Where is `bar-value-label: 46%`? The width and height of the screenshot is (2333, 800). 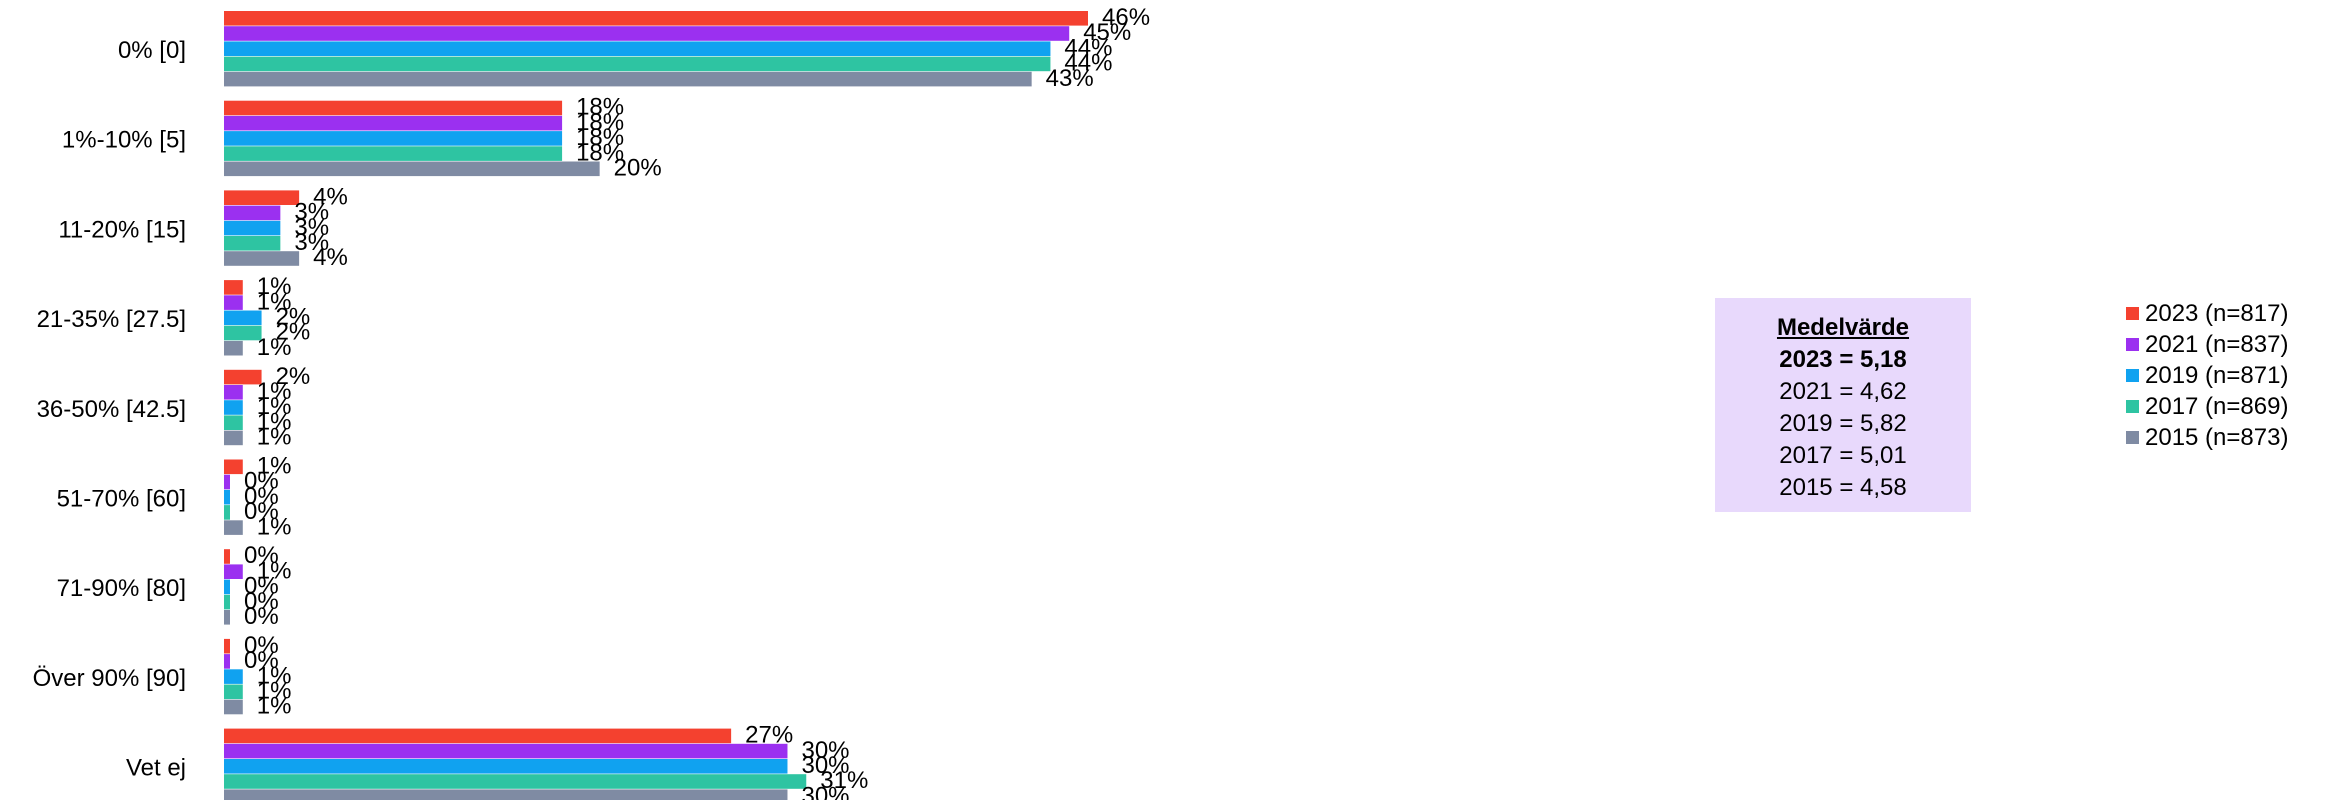
bar-value-label: 46% is located at coordinates (1126, 17).